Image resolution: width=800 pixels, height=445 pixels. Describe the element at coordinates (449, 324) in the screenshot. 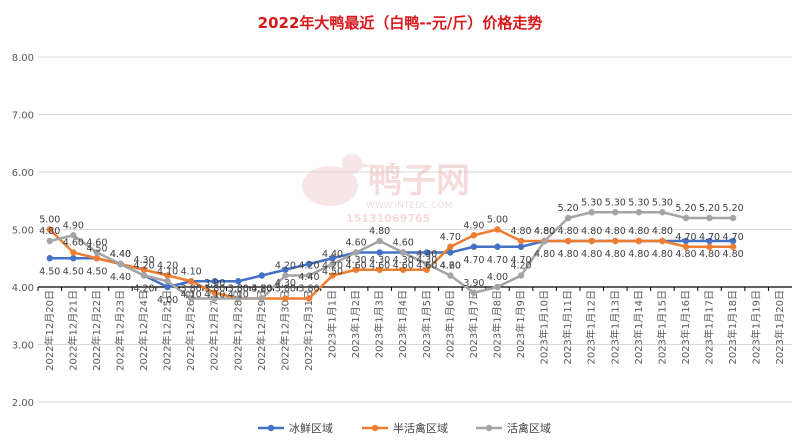

I see `x-tick-label: 2023年1月6日` at that location.